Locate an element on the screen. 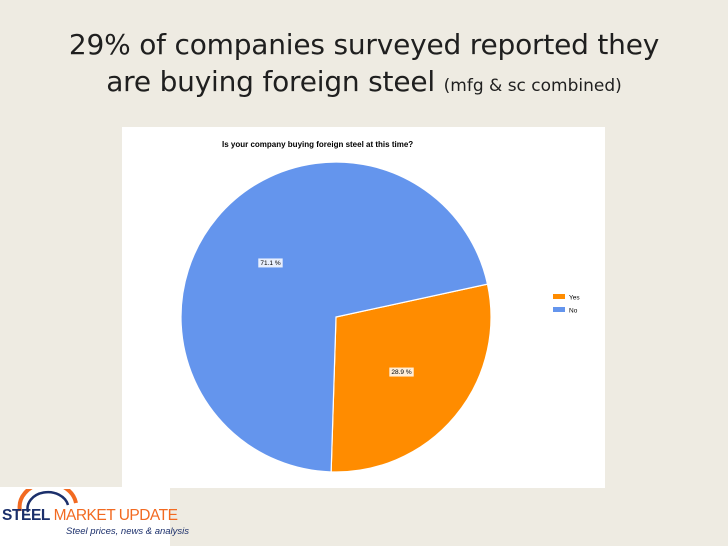 This screenshot has height=546, width=728. pie-slice-yes is located at coordinates (411, 378).